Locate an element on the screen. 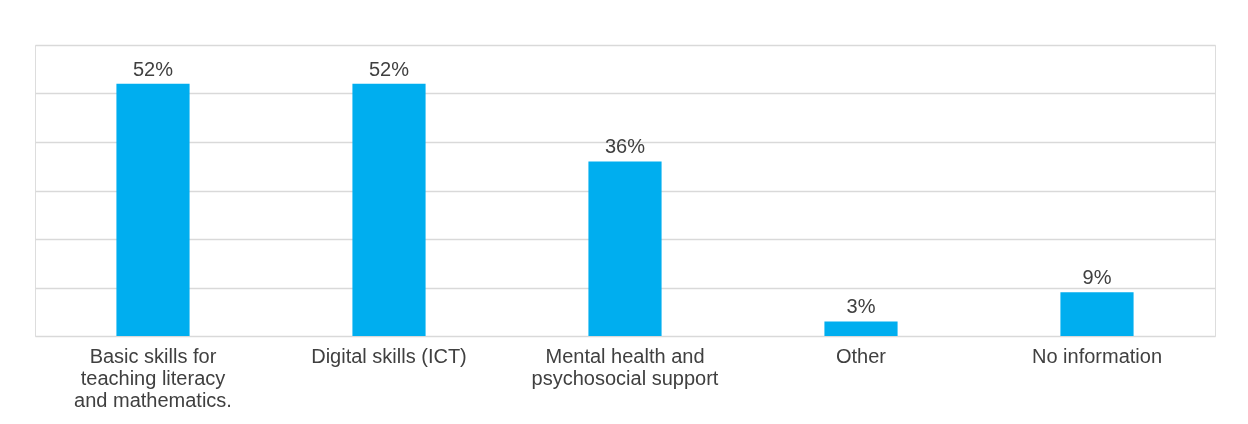 This screenshot has width=1248, height=424. x-tick-label: Other is located at coordinates (861, 355).